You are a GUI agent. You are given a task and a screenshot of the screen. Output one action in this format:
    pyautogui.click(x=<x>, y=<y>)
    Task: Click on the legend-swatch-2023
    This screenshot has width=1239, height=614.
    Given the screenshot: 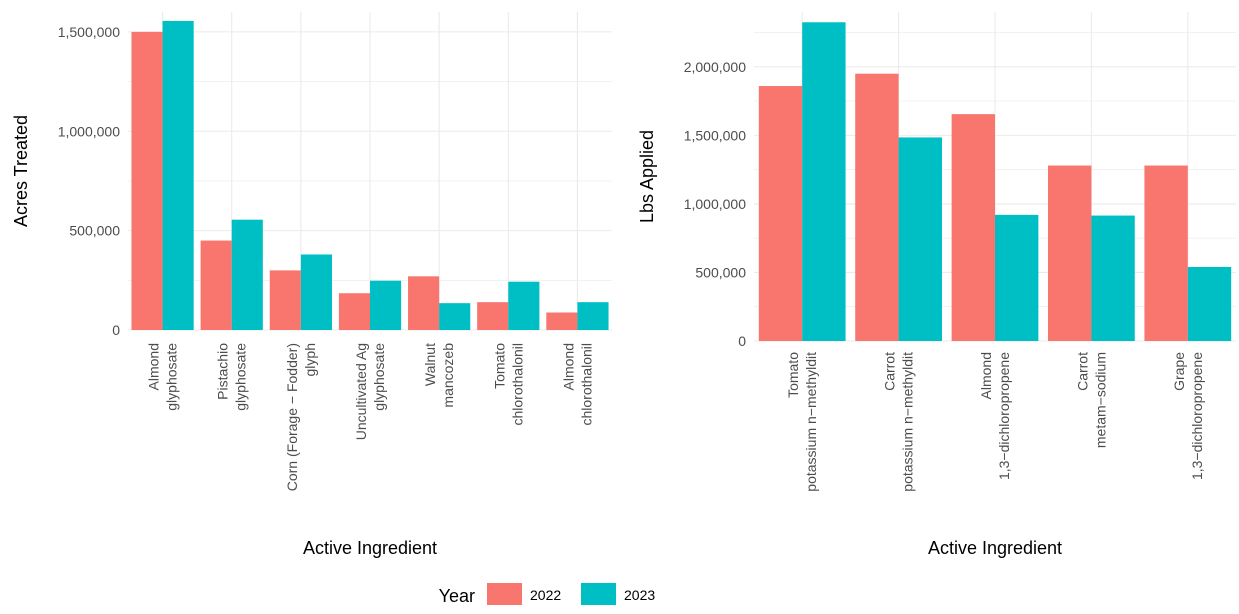 What is the action you would take?
    pyautogui.click(x=598, y=594)
    